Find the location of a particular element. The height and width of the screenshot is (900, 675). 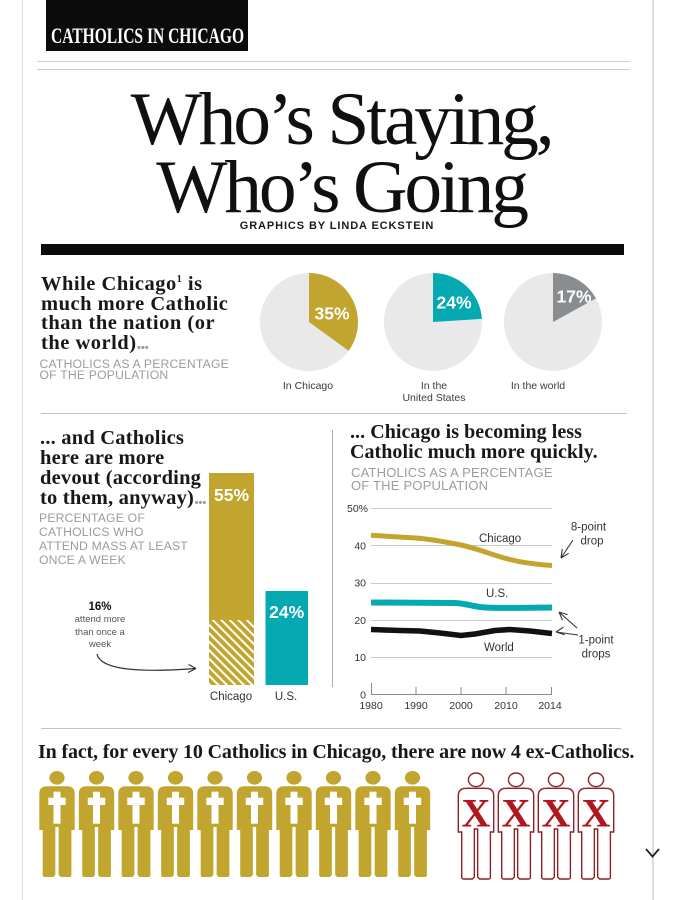

svg-text: 1990 is located at coordinates (416, 706).